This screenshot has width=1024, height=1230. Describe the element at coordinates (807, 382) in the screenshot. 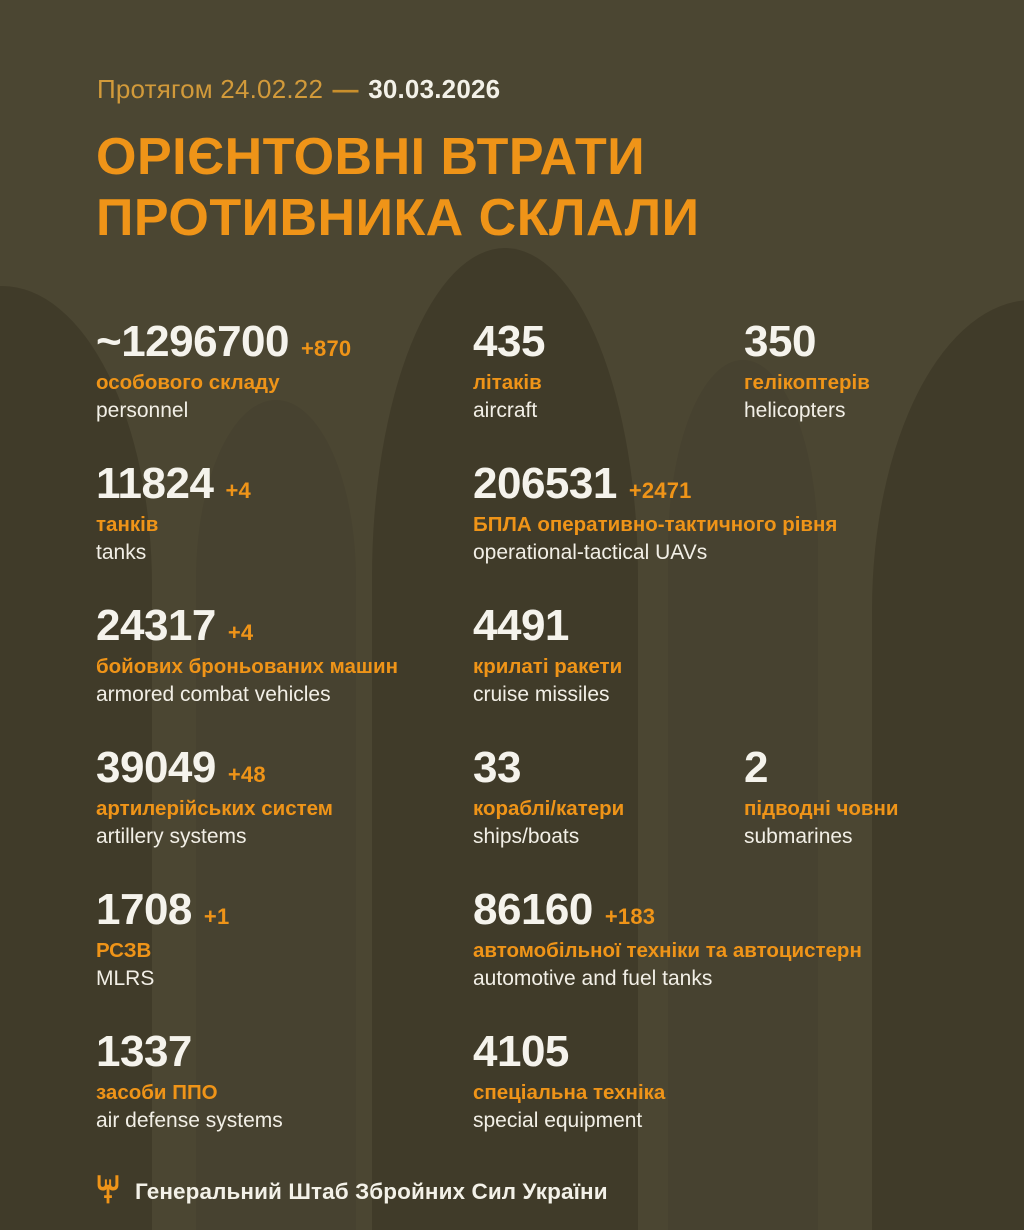

I see `stat-label-ua: гелікоптерів` at that location.